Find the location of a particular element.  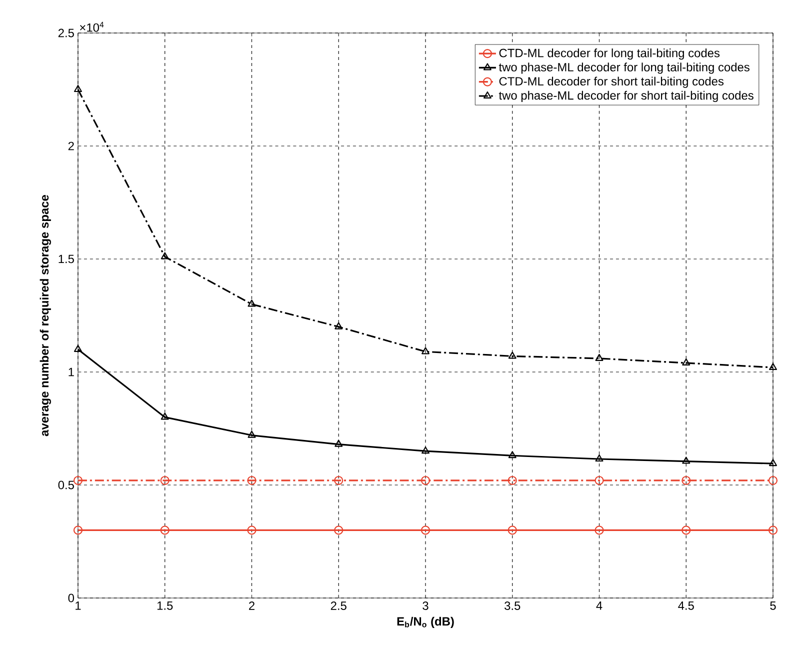

x-tick-label: 2.5 is located at coordinates (338, 606).